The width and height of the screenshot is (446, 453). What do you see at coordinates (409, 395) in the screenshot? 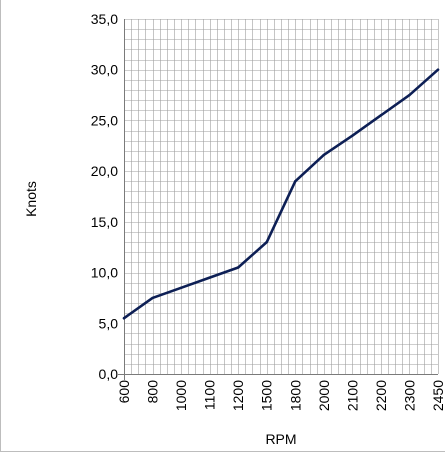
I see `x-tick-label: 2300` at bounding box center [409, 395].